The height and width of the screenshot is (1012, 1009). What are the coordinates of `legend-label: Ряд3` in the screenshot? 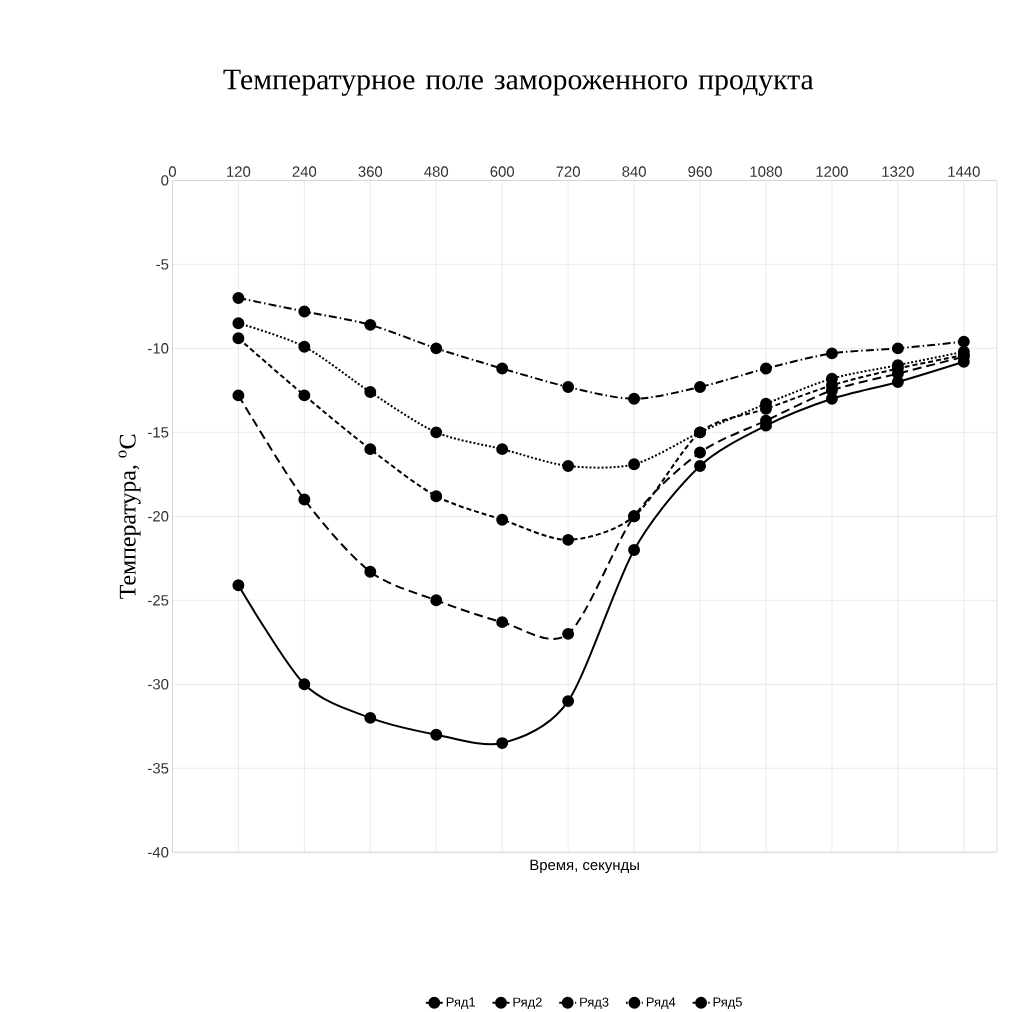 It's located at (594, 1003).